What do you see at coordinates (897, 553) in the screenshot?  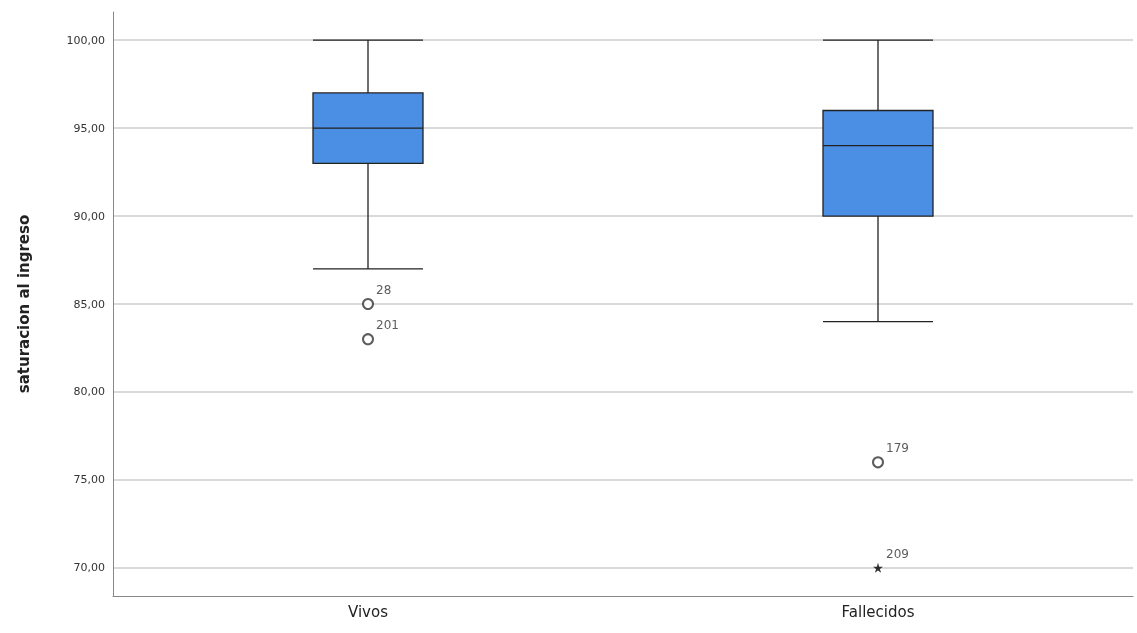 I see `annotation: 209` at bounding box center [897, 553].